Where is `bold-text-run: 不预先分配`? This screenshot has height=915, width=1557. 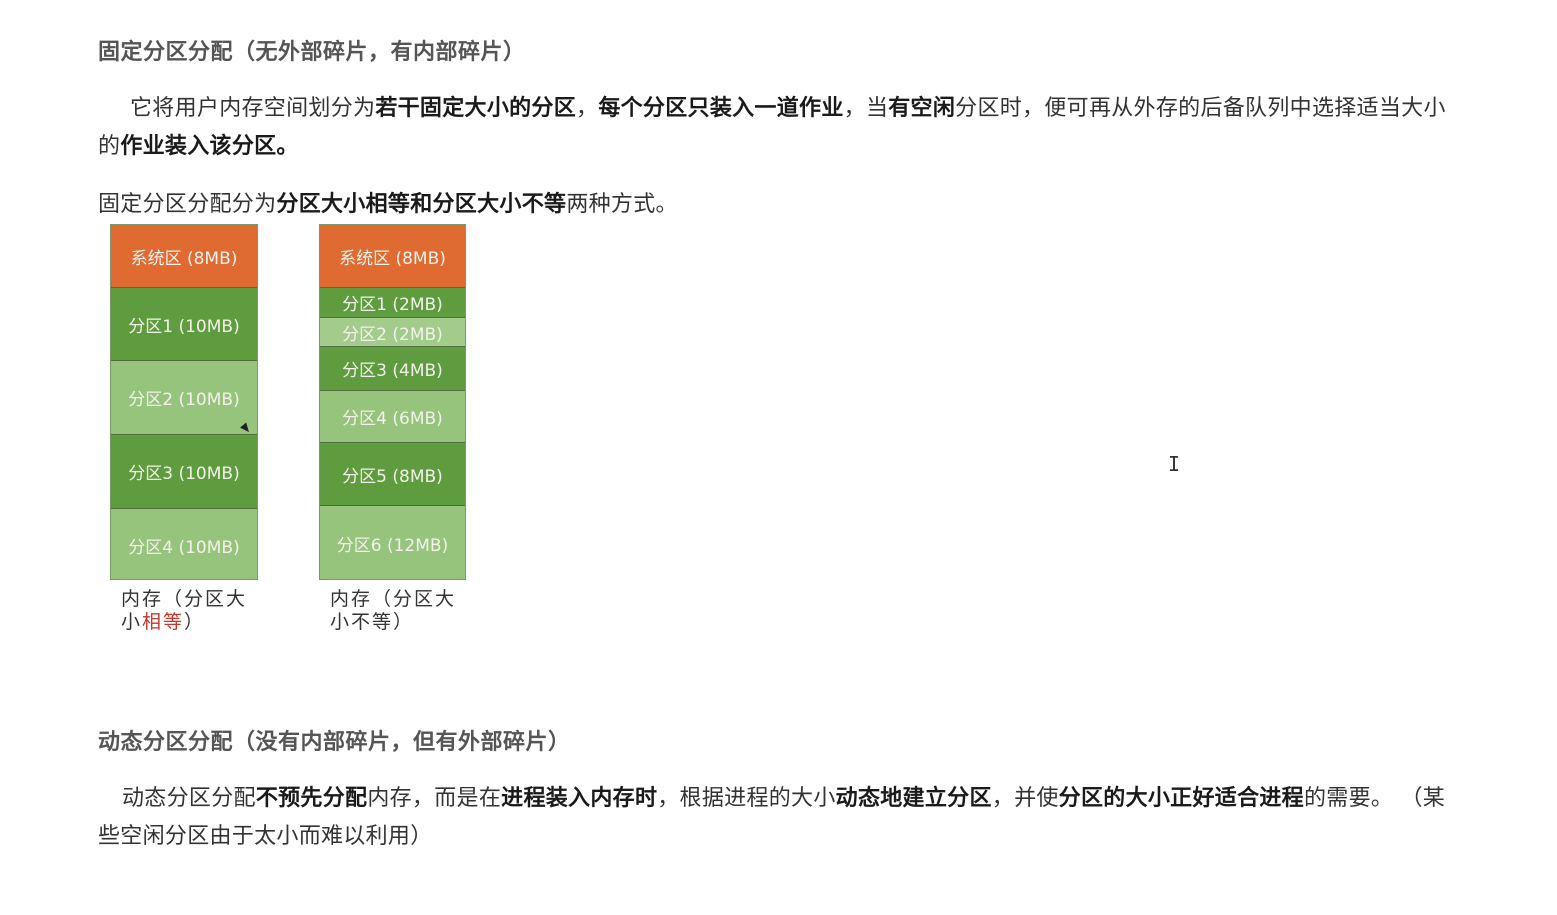
bold-text-run: 不预先分配 is located at coordinates (311, 798).